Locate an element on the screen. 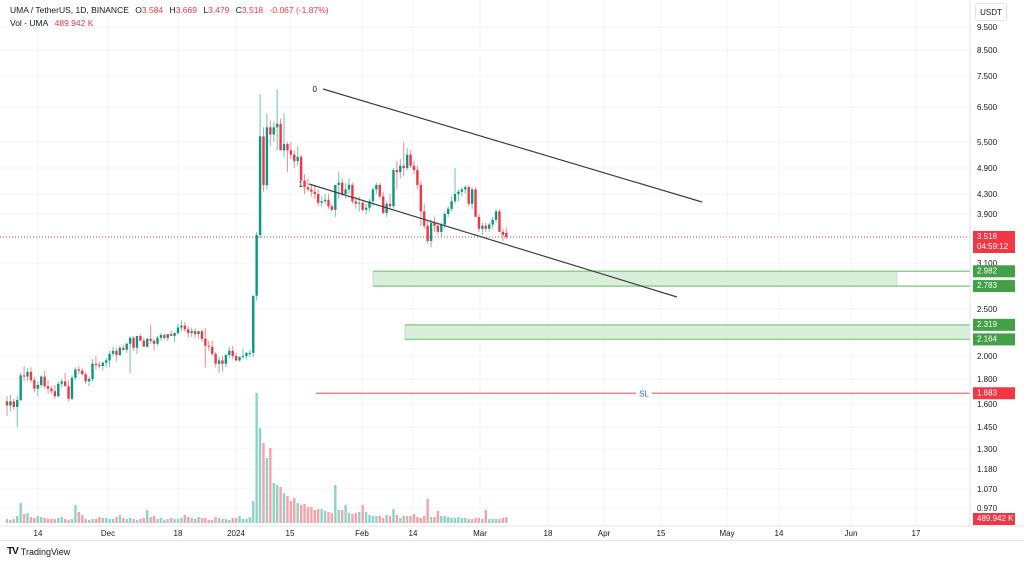  price-tick: 7.500 is located at coordinates (987, 76).